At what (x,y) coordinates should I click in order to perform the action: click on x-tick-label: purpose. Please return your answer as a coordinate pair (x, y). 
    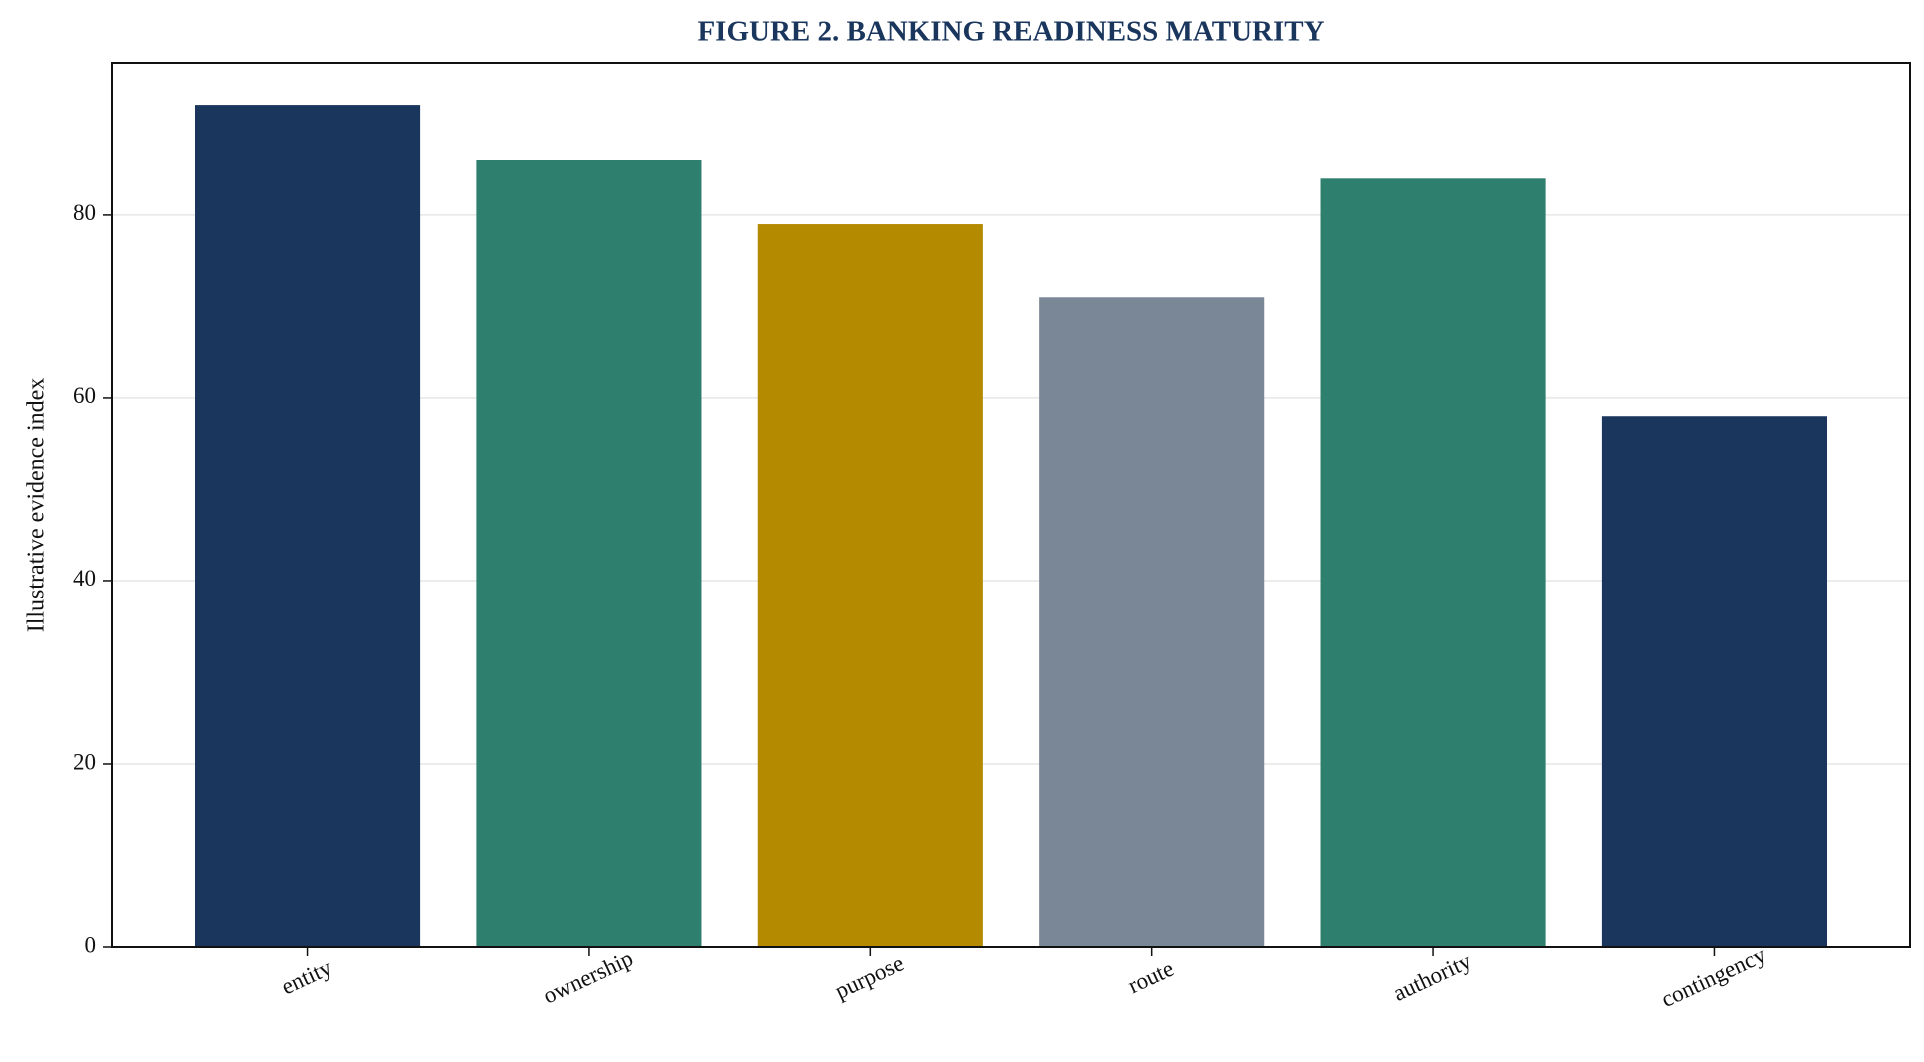
    Looking at the image, I should click on (869, 976).